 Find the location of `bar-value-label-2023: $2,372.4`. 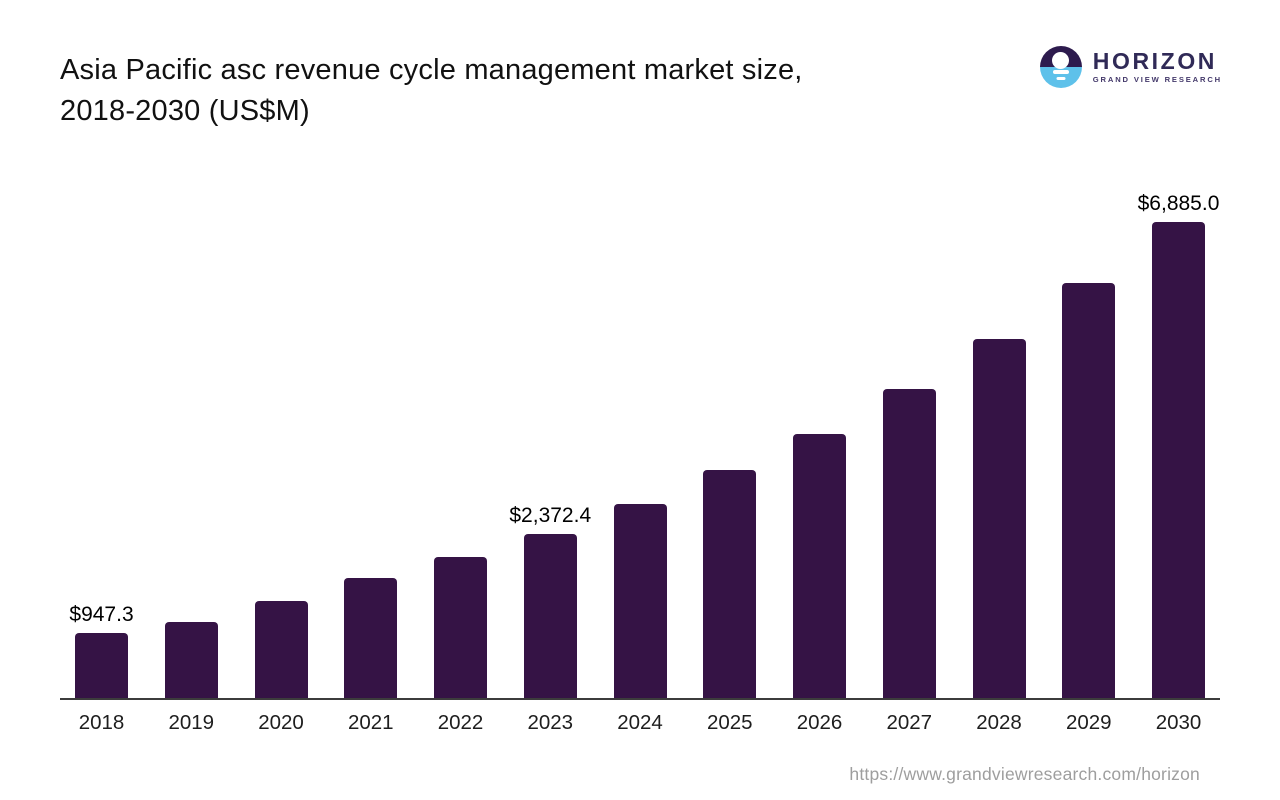

bar-value-label-2023: $2,372.4 is located at coordinates (550, 515).